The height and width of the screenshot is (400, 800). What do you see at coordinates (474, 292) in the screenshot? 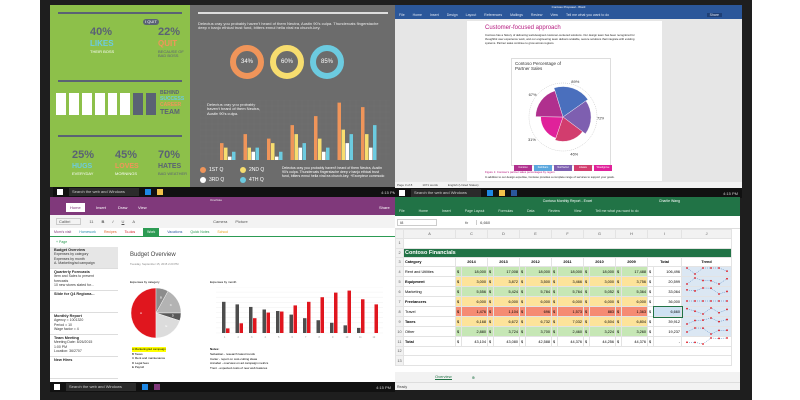
I see `value-cell: 5,556` at bounding box center [474, 292].